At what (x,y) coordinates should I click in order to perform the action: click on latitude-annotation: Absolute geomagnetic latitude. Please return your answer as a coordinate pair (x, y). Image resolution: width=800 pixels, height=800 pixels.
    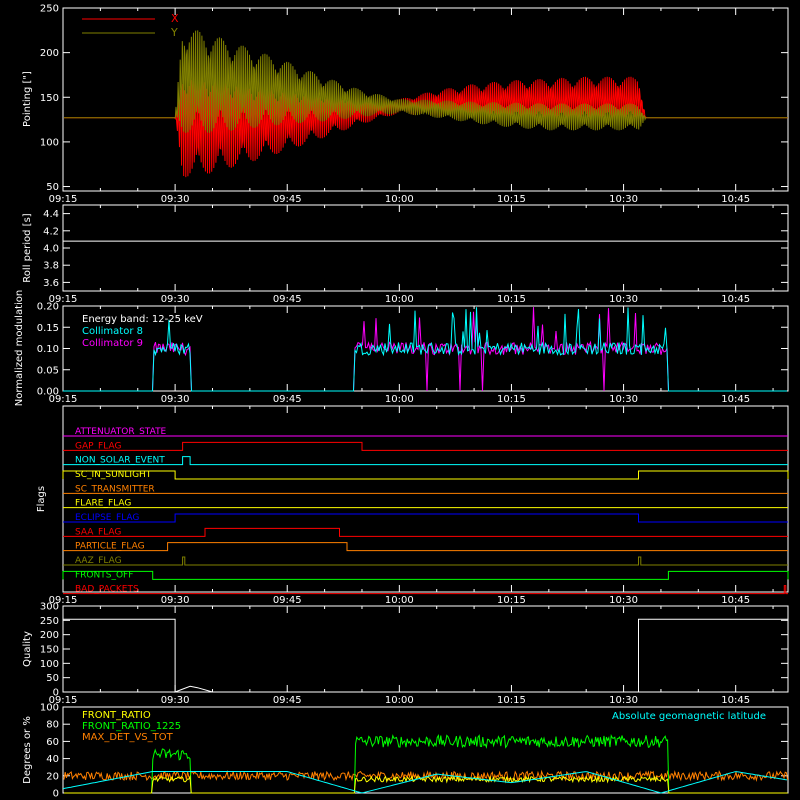
    Looking at the image, I should click on (689, 716).